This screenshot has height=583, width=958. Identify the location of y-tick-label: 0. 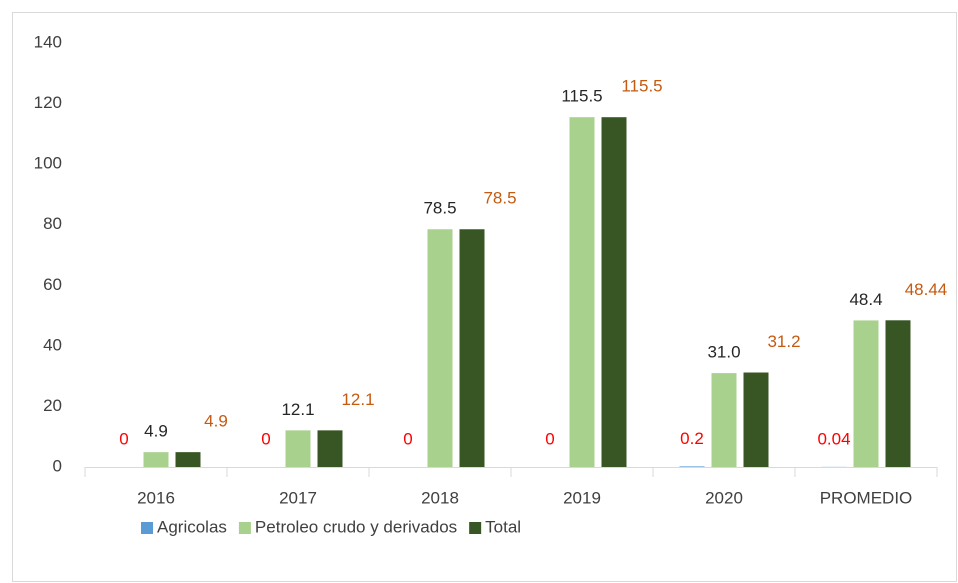
(57, 465).